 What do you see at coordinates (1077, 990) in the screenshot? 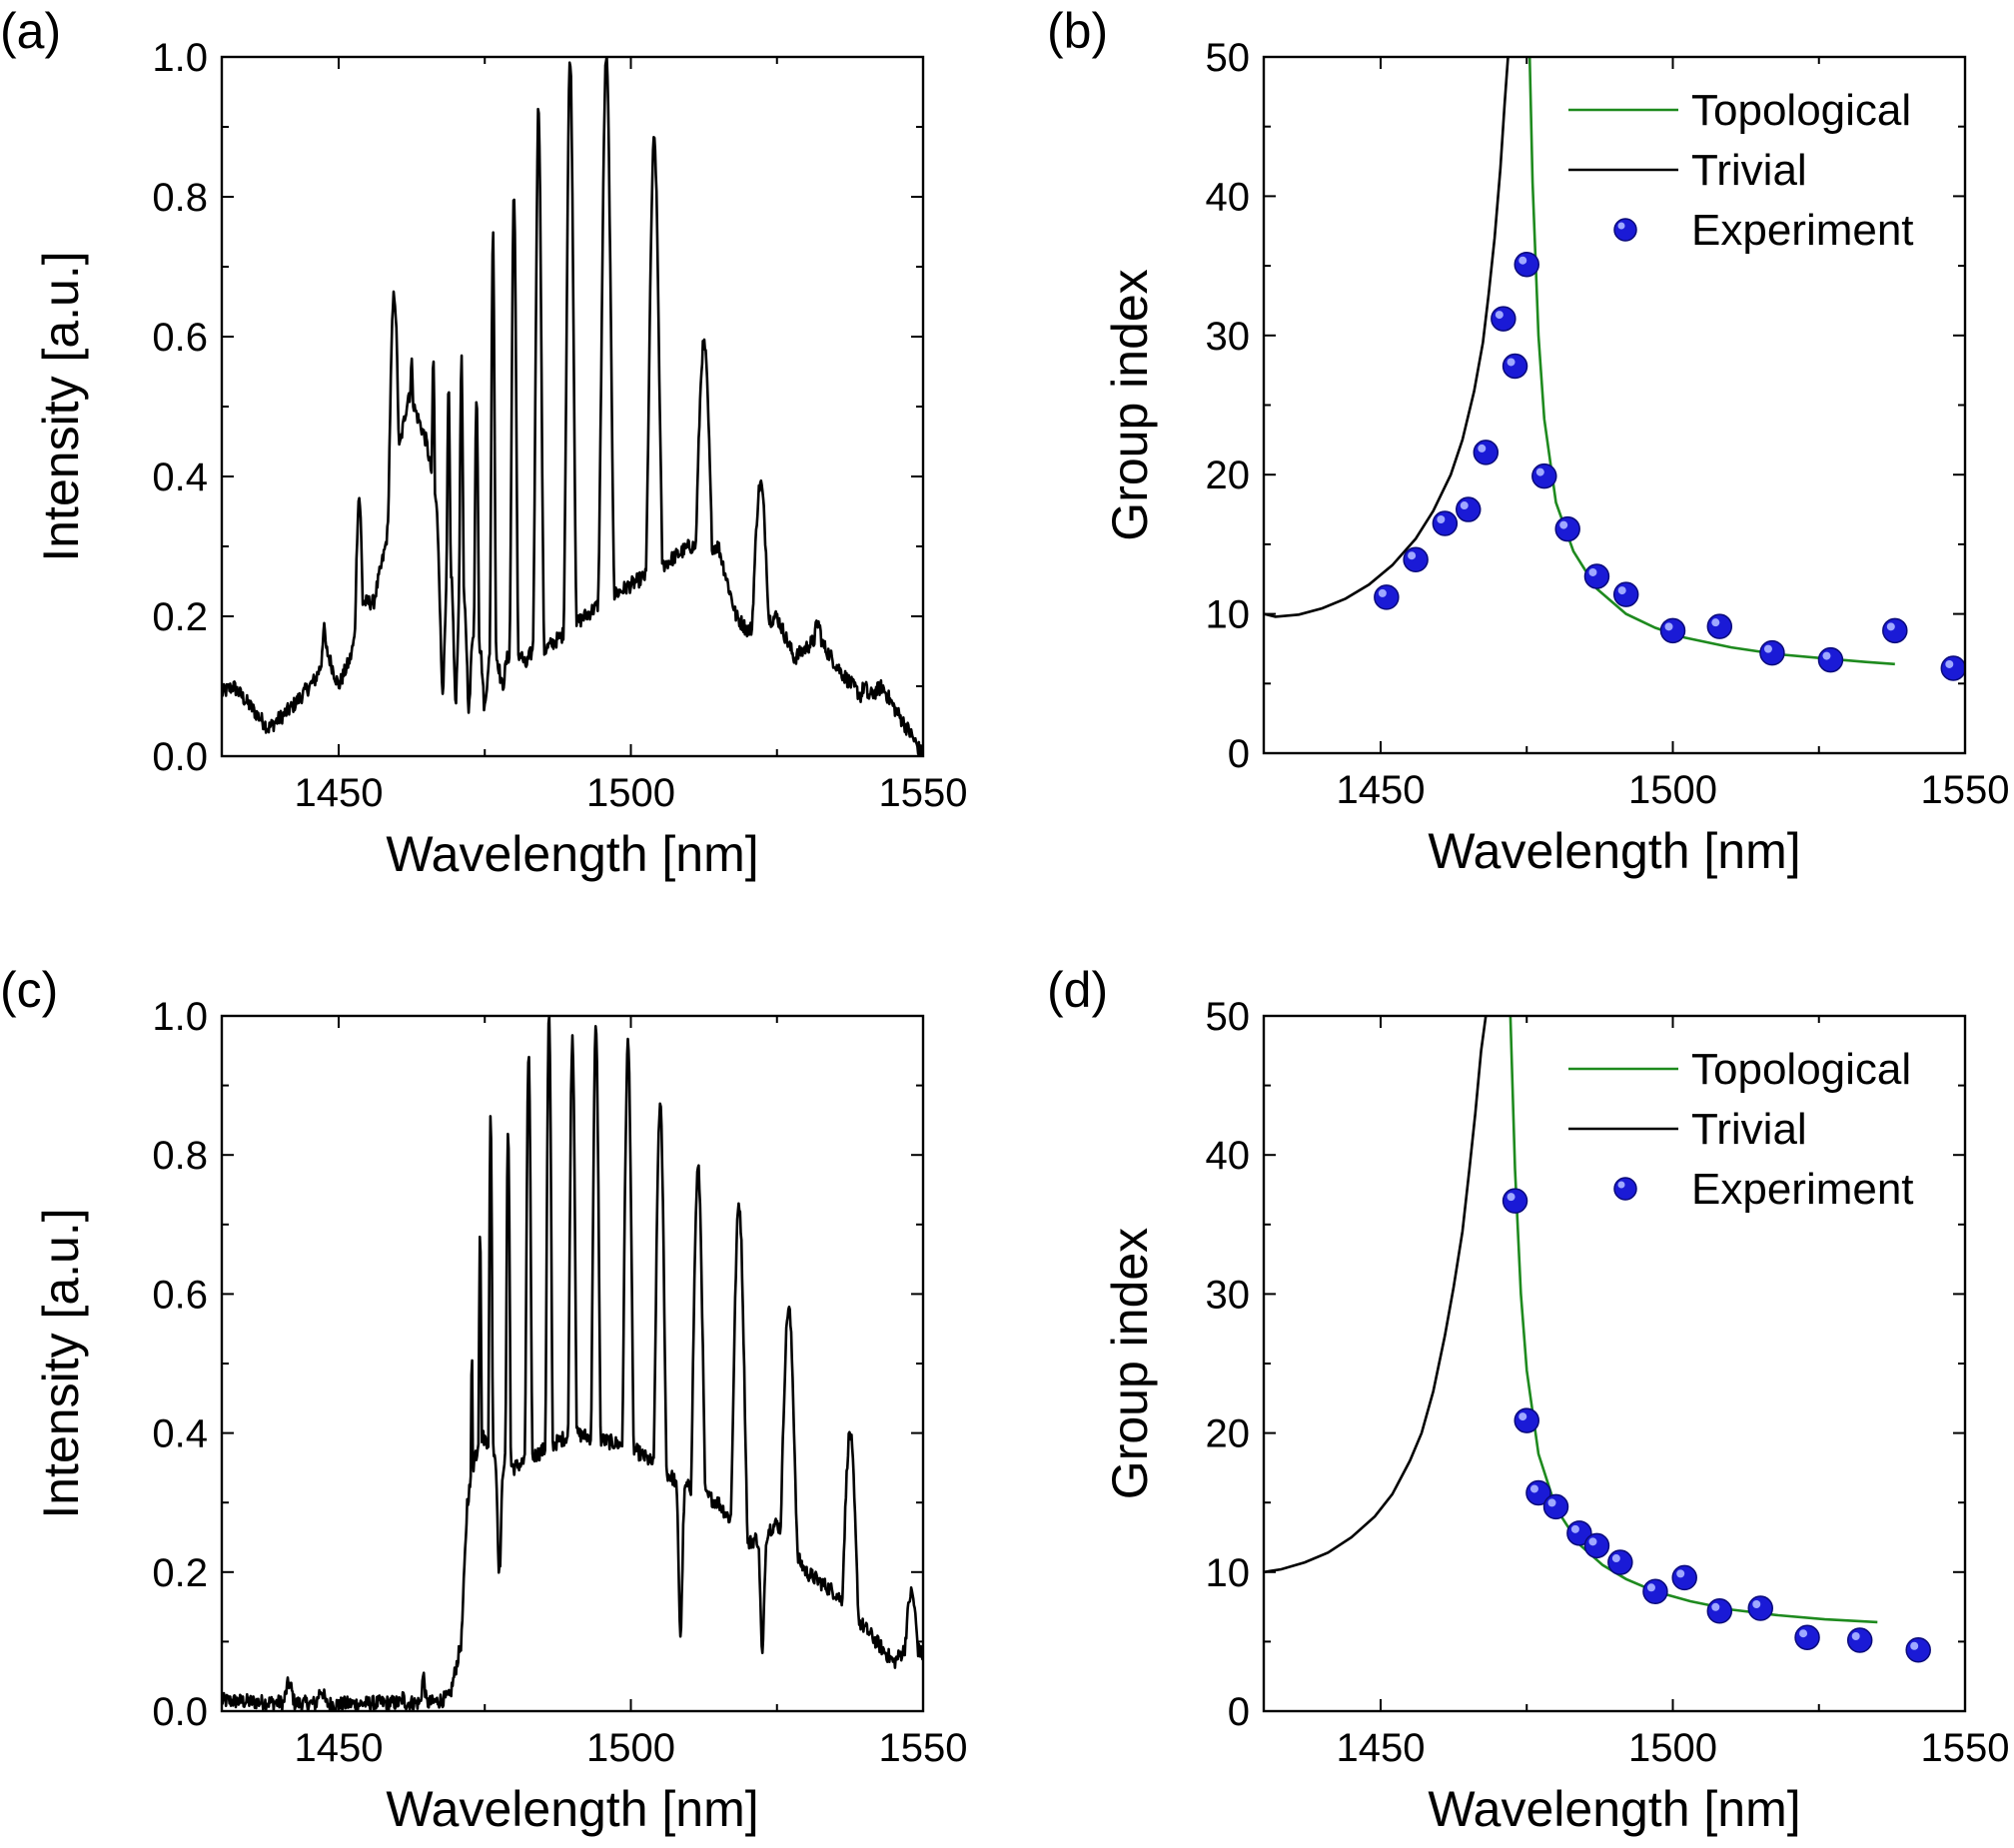
I see `panel-label-d: (d)` at bounding box center [1077, 990].